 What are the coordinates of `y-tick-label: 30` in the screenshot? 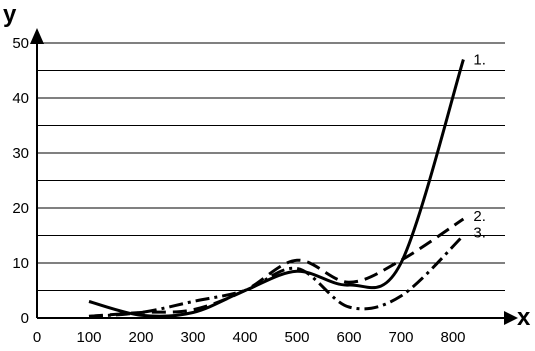 It's located at (20, 153).